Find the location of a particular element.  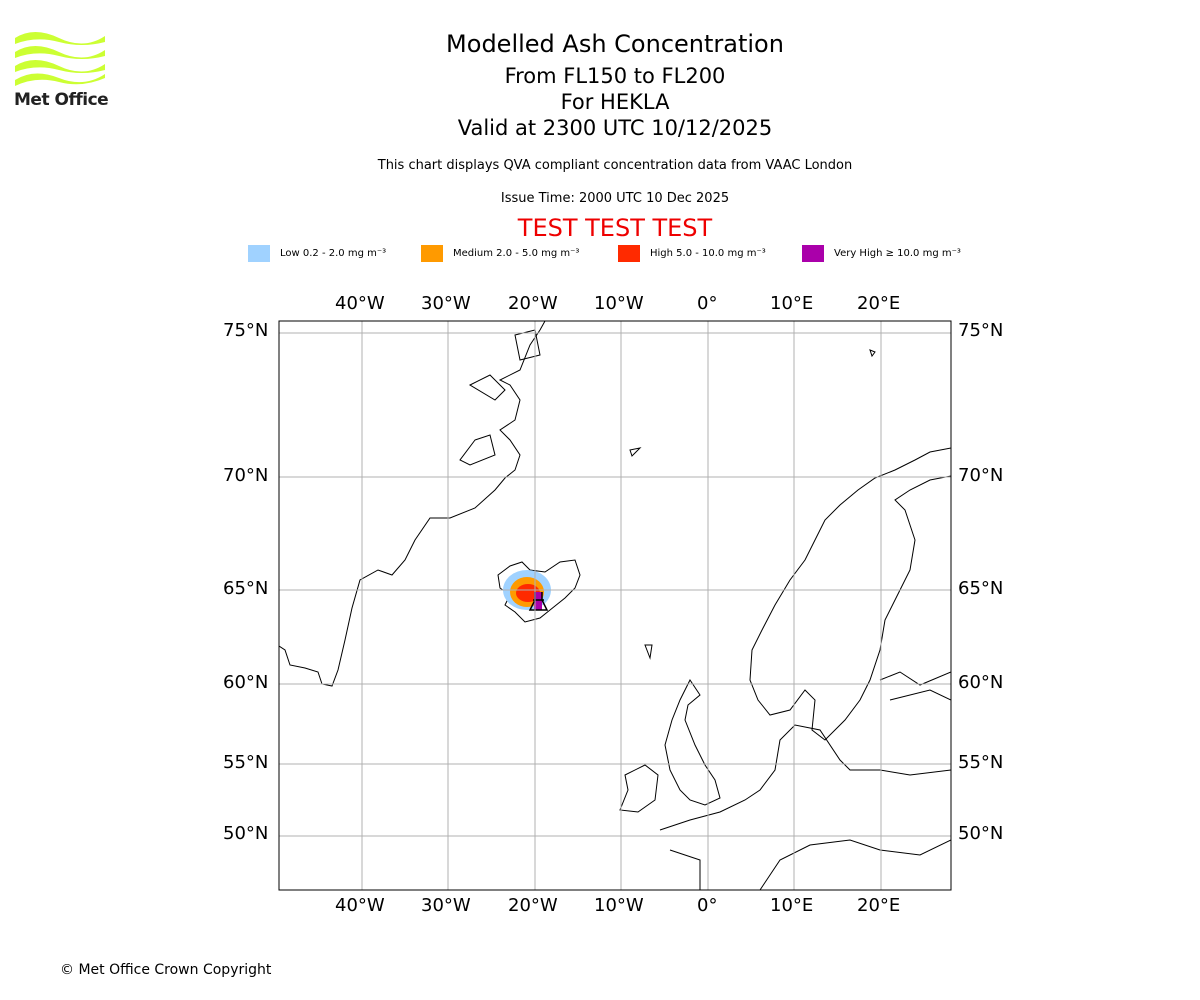

legend-label: Medium 2.0 - 5.0 mg m⁻³ is located at coordinates (516, 253).